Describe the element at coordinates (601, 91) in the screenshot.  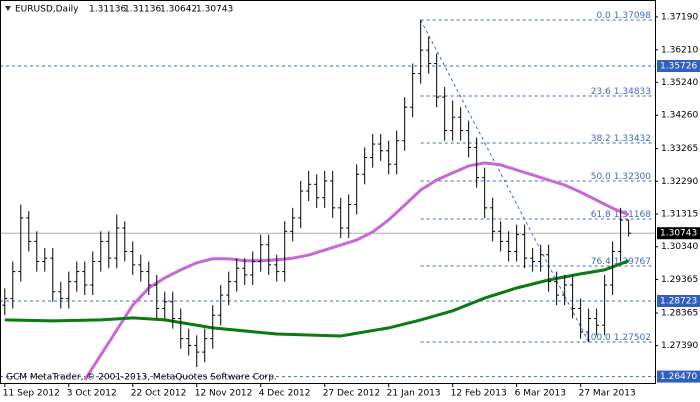
I see `fib-ratio: 23.6` at that location.